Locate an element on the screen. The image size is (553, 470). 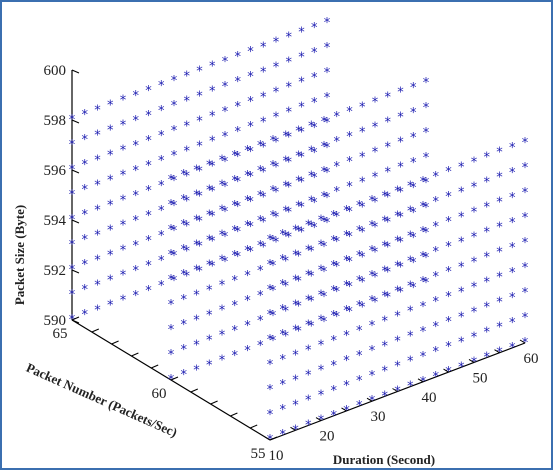
y-tick-label: 10 is located at coordinates (276, 456).